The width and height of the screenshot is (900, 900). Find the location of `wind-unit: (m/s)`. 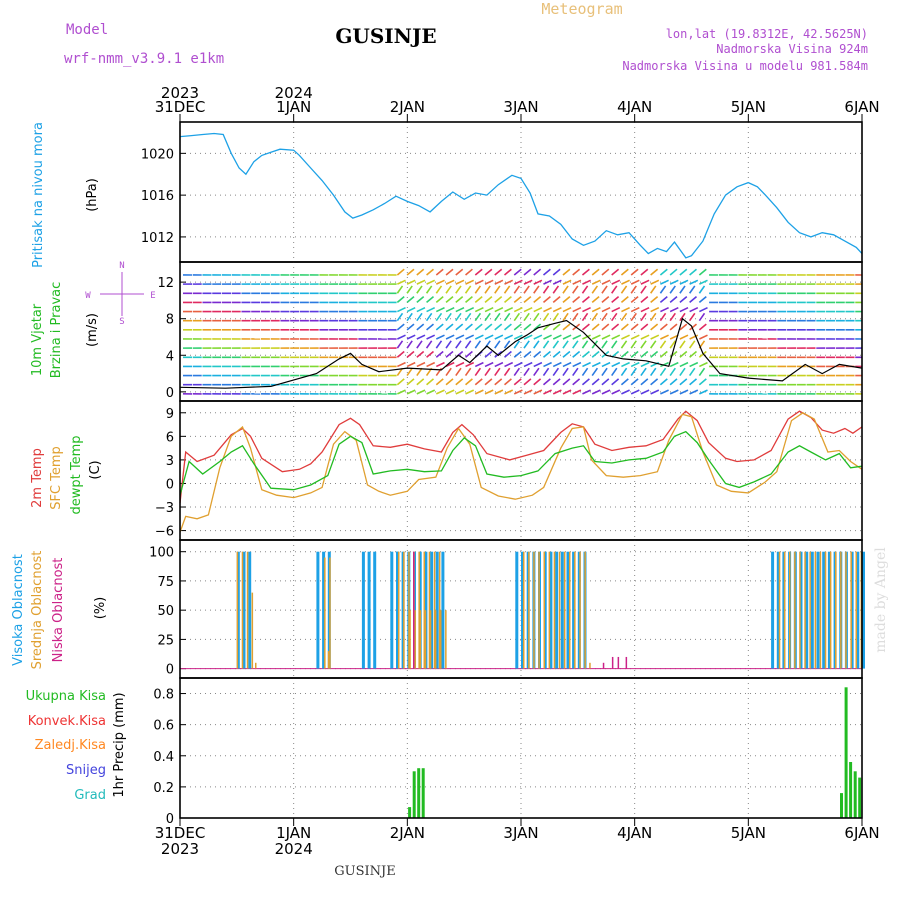

wind-unit: (m/s) is located at coordinates (92, 330).